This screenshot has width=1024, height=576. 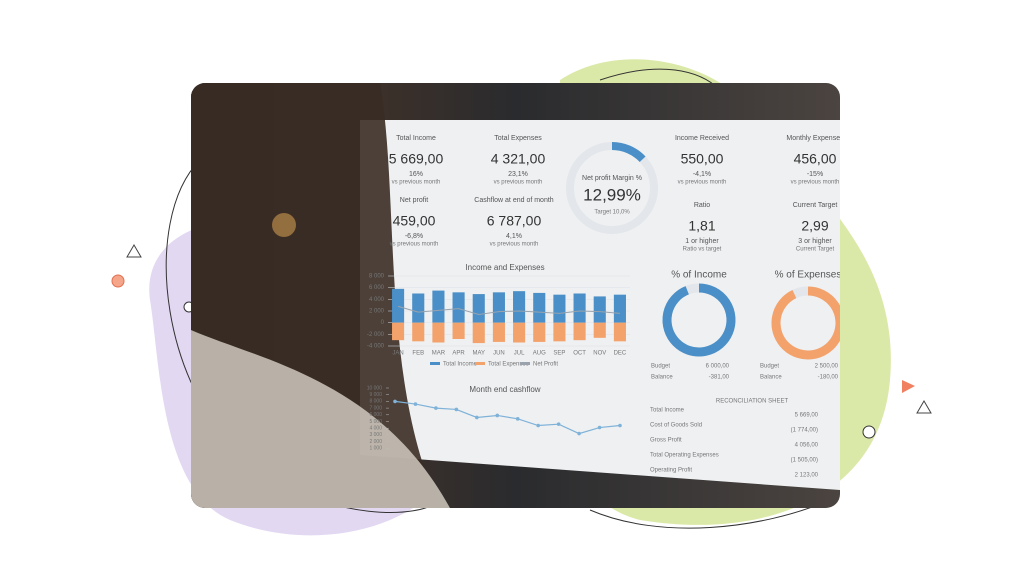 I want to click on kpi-value: 459,00, so click(x=414, y=221).